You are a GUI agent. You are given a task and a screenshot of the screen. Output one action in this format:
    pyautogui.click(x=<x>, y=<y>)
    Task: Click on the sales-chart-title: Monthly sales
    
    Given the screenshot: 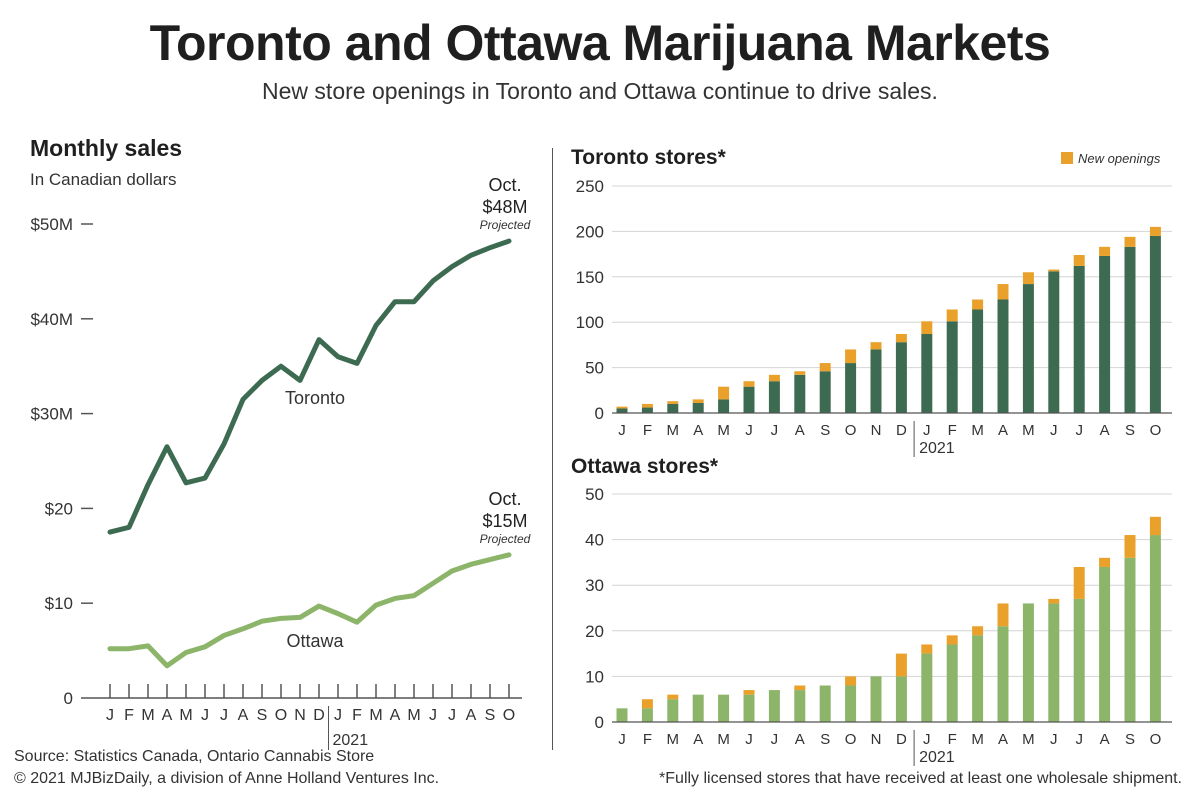 What is the action you would take?
    pyautogui.click(x=106, y=148)
    